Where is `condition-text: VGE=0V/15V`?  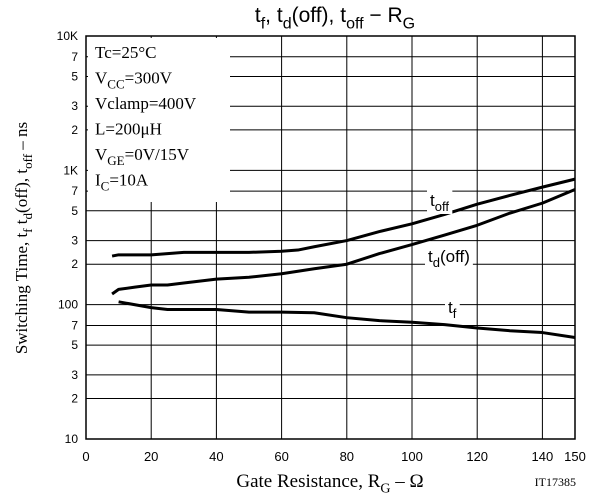
condition-text: VGE=0V/15V is located at coordinates (142, 156).